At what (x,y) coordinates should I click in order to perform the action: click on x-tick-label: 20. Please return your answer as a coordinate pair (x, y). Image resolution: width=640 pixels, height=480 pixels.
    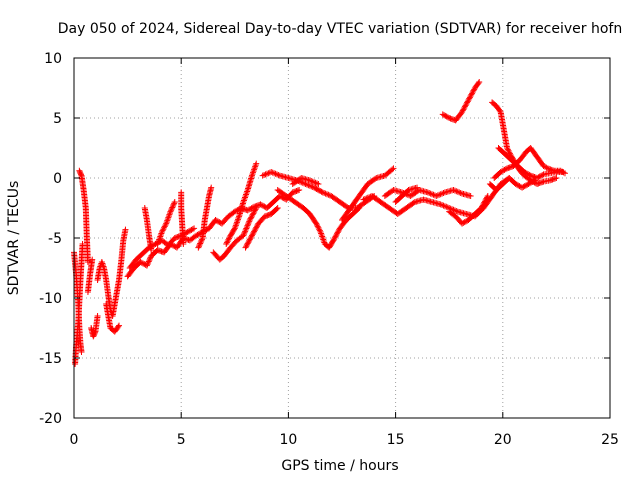
    Looking at the image, I should click on (503, 440).